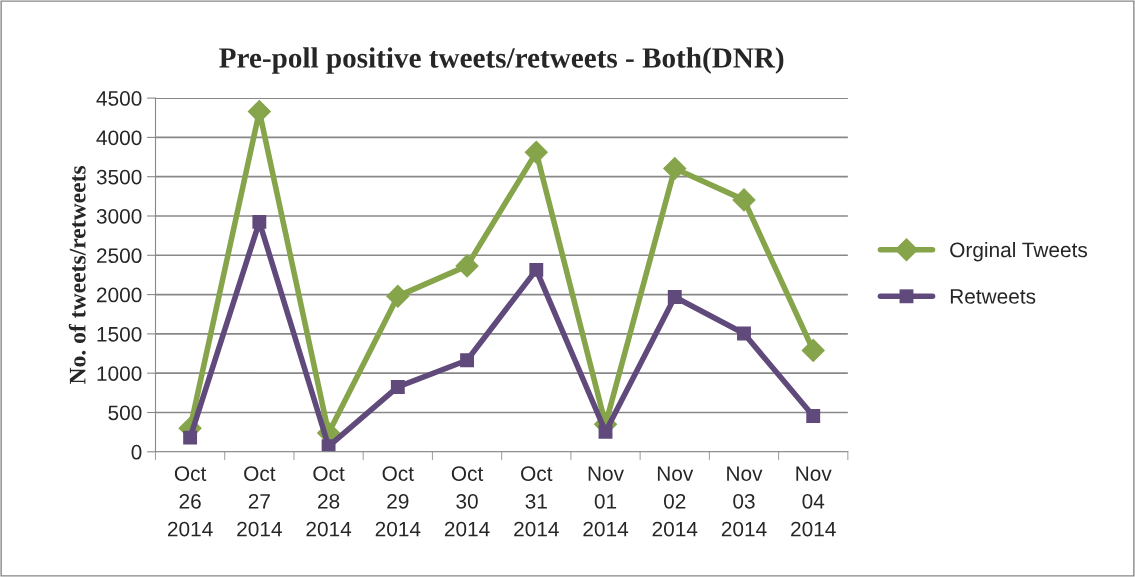  I want to click on y-tick-label: 3500, so click(119, 177).